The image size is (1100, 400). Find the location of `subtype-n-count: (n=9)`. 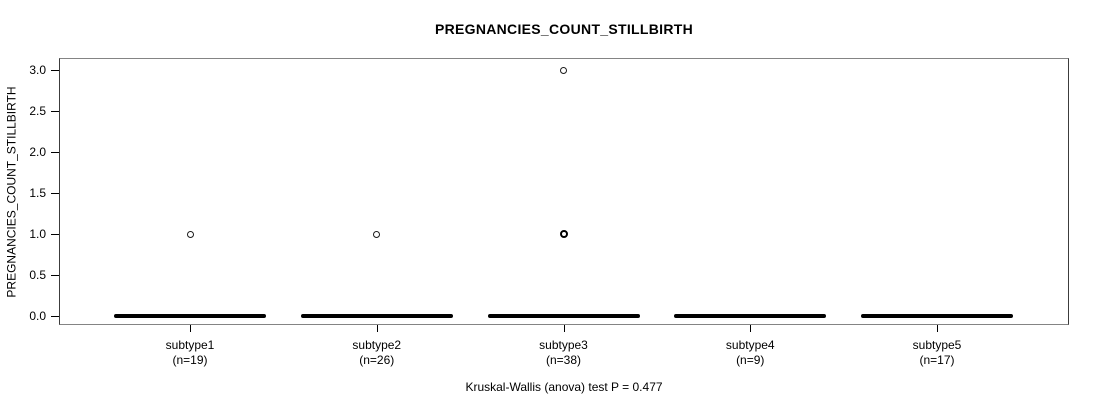

subtype-n-count: (n=9) is located at coordinates (750, 360).